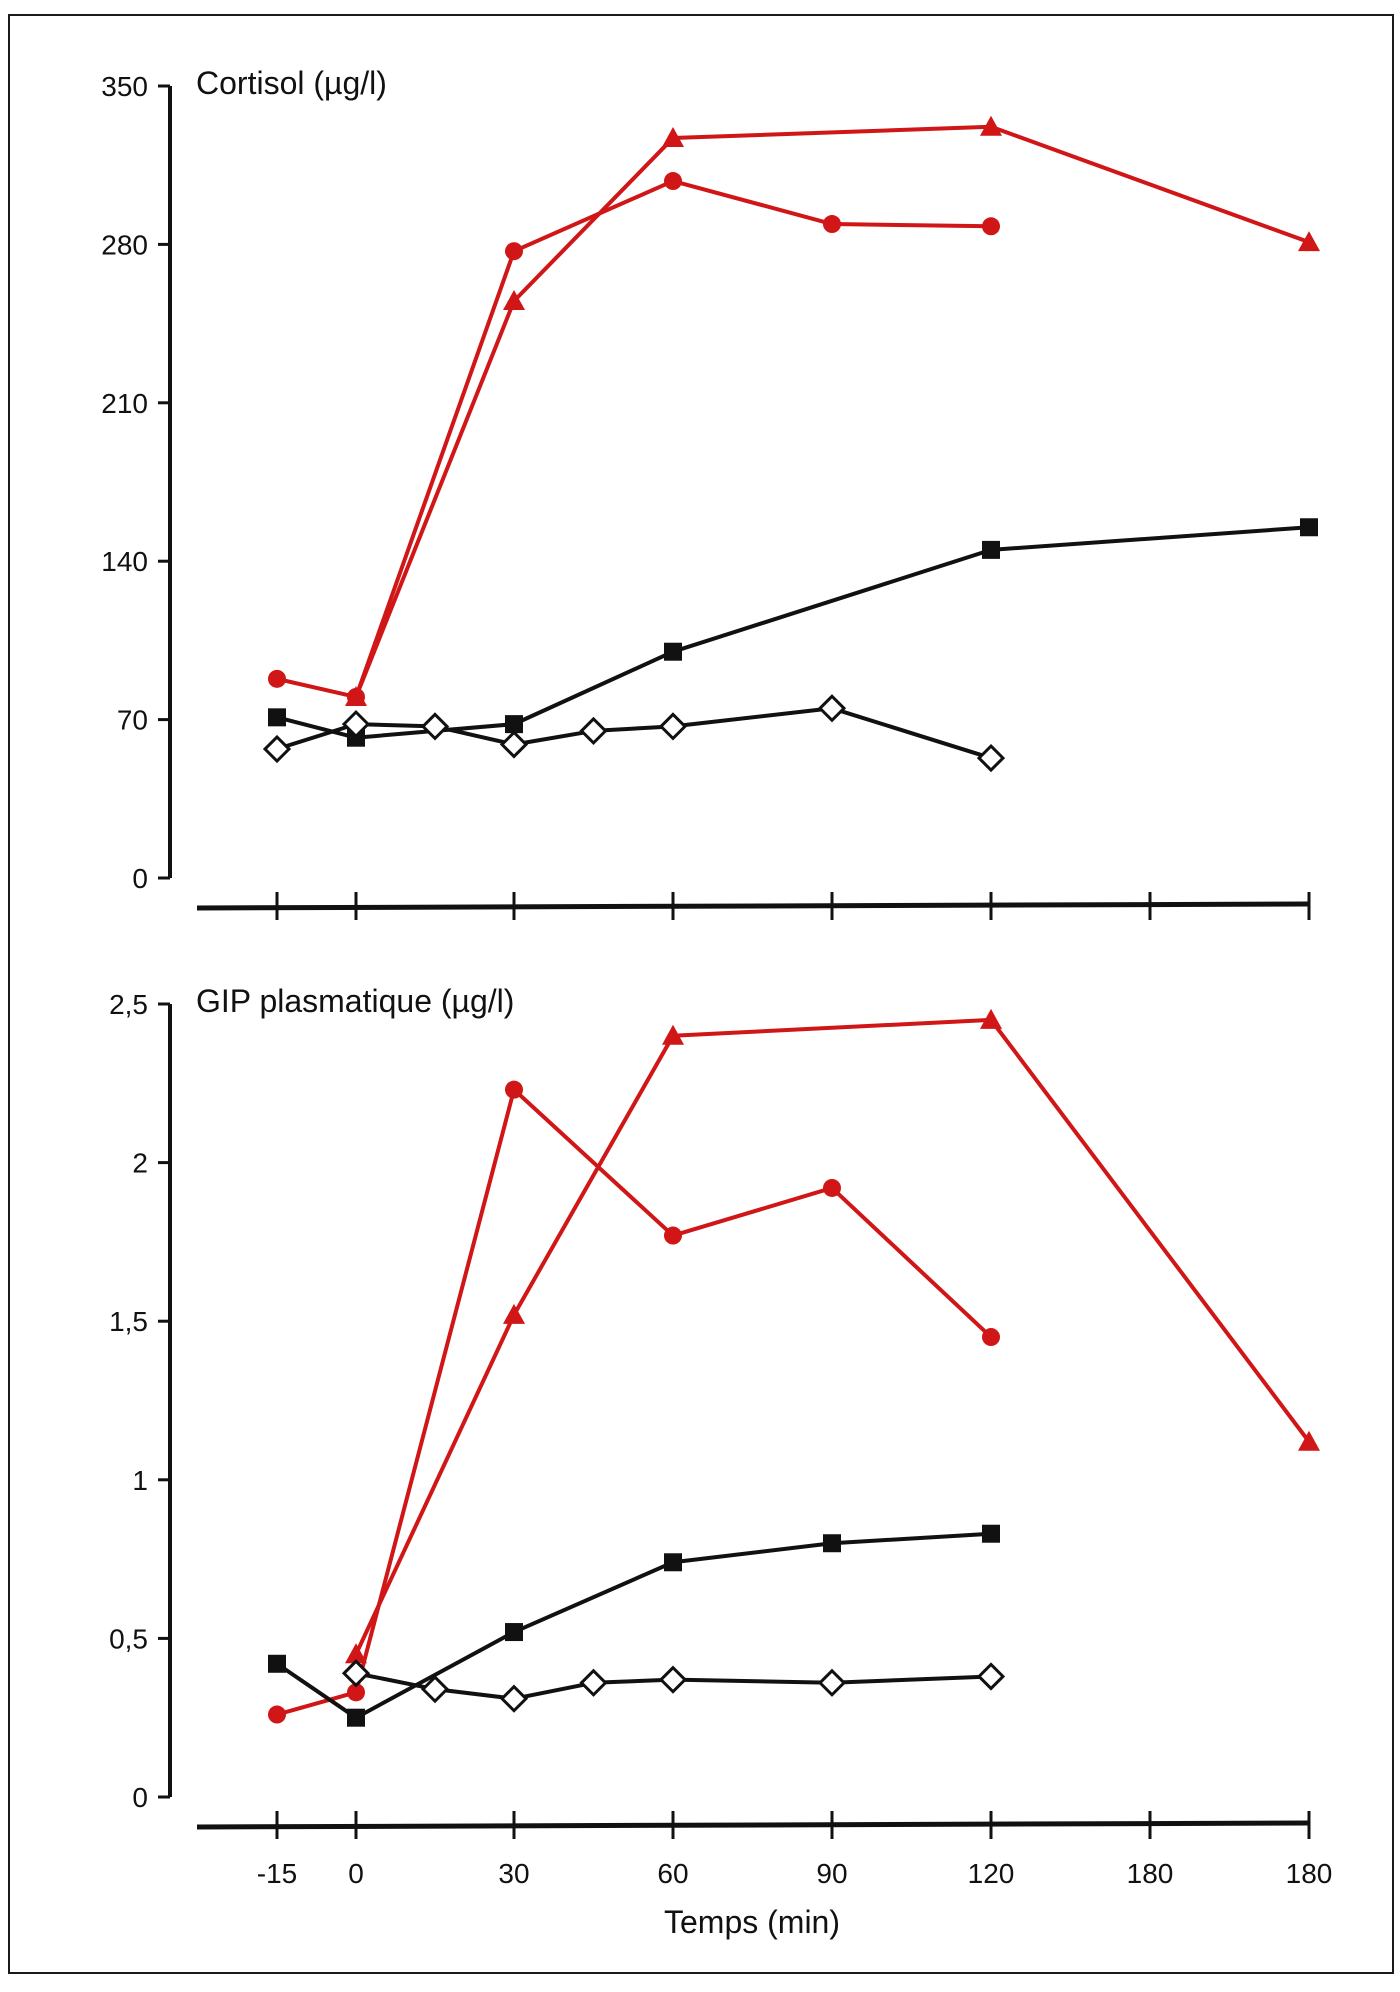 The image size is (1400, 1992). What do you see at coordinates (124, 403) in the screenshot?
I see `y-tick-label: 210` at bounding box center [124, 403].